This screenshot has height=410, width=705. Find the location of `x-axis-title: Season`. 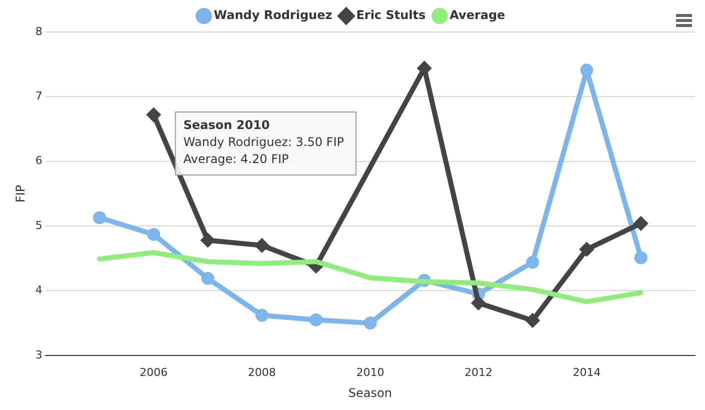

x-axis-title: Season is located at coordinates (370, 393).